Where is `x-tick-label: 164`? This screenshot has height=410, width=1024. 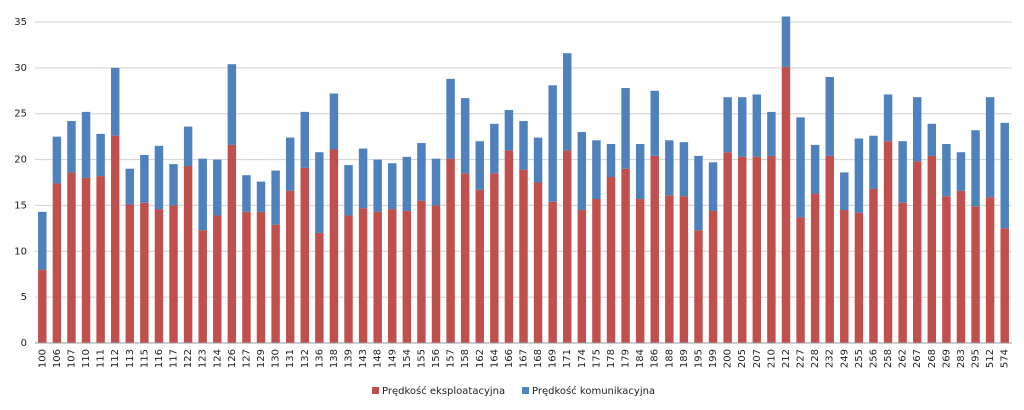
x-tick-label: 164 is located at coordinates (494, 358).